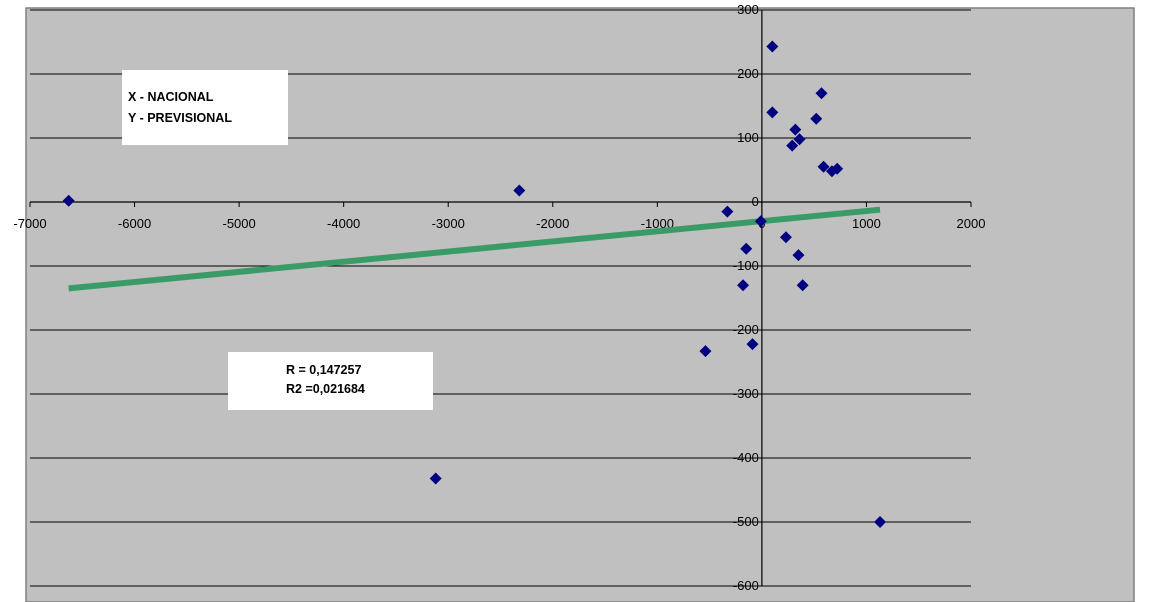 The image size is (1150, 602). Describe the element at coordinates (971, 223) in the screenshot. I see `x-tick-label: 2000` at that location.